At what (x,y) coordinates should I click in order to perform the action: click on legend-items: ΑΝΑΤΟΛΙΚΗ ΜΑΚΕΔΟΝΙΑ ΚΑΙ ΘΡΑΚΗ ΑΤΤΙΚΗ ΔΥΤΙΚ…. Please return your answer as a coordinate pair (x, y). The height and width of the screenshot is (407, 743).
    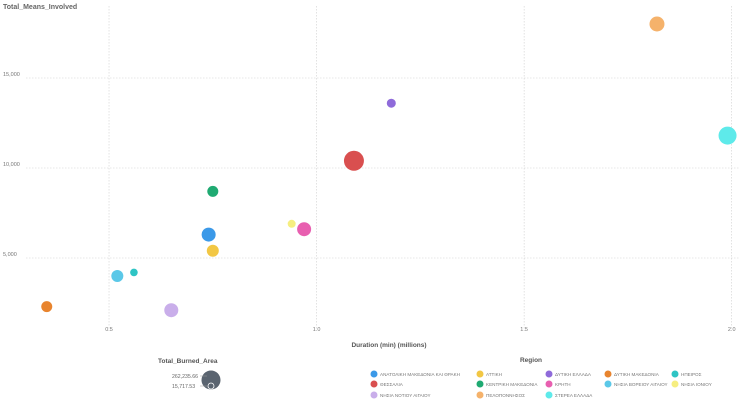
    Looking at the image, I should click on (541, 384).